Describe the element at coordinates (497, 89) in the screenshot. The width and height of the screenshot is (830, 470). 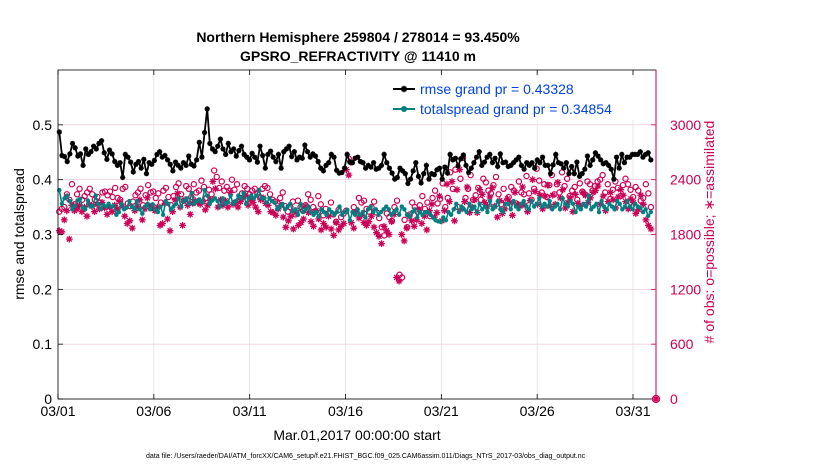
I see `legend-rmse-label: rmse grand pr = 0.43328` at that location.